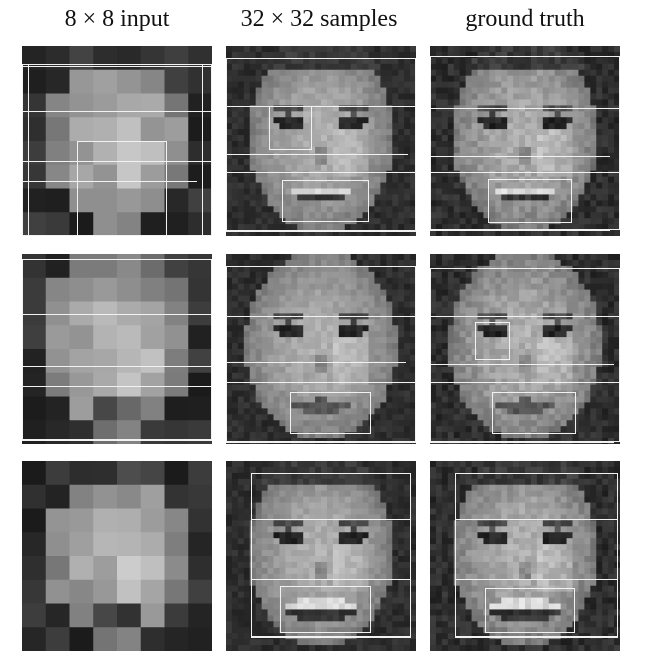 This screenshot has height=662, width=646. I want to click on header-ground-truth: ground truth, so click(525, 19).